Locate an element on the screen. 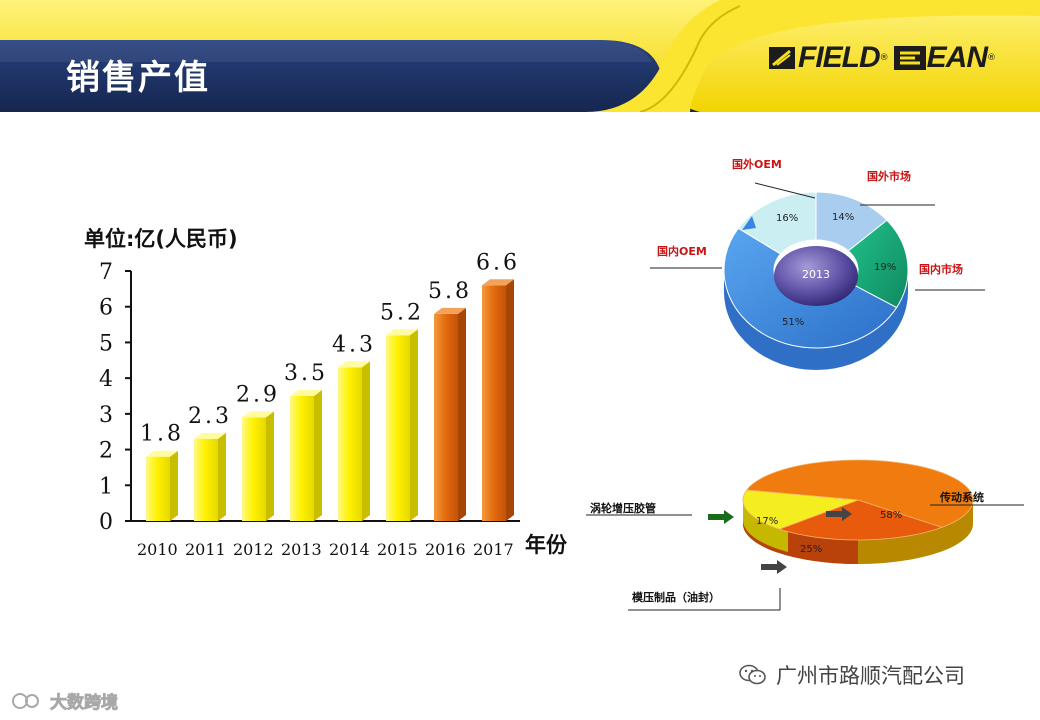  bar-chart-x-axis-title: 年份 is located at coordinates (546, 545).